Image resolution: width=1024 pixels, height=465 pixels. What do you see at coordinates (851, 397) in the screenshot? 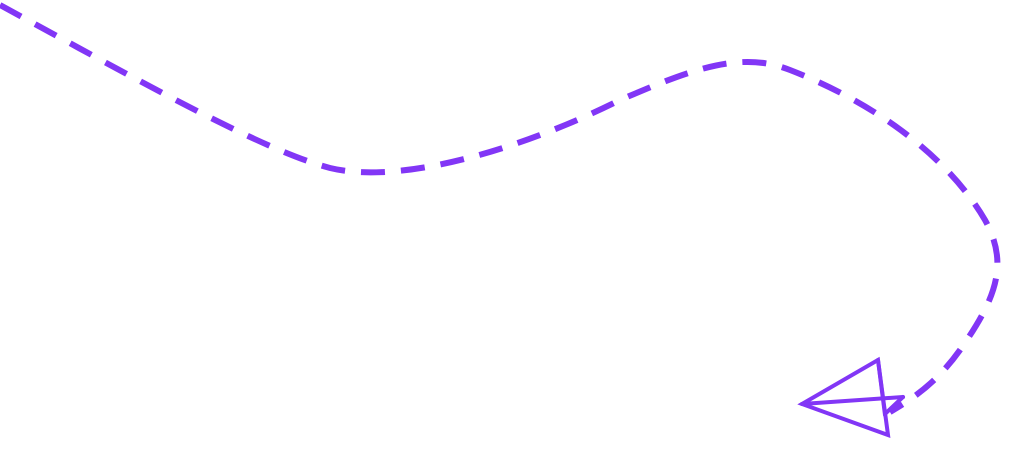
I see `paper-plane-icon` at bounding box center [851, 397].